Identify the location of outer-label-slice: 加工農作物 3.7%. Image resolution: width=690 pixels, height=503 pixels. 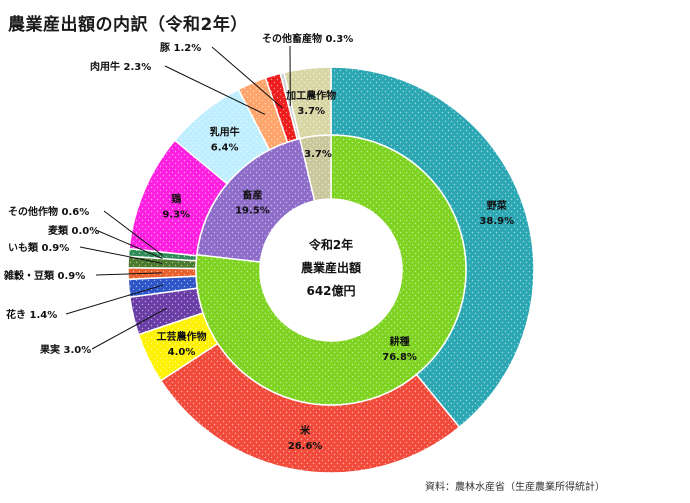
(310, 103).